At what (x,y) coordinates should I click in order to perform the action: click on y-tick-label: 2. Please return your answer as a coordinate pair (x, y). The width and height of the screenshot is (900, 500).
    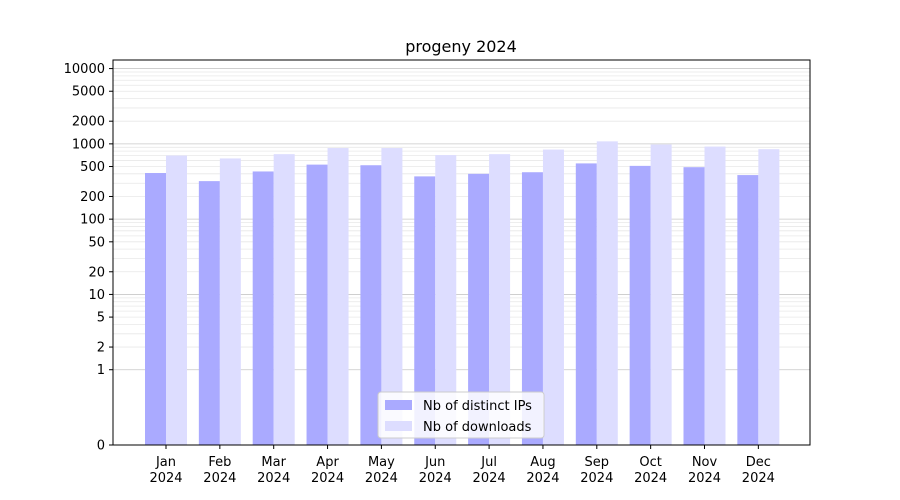
    Looking at the image, I should click on (101, 348).